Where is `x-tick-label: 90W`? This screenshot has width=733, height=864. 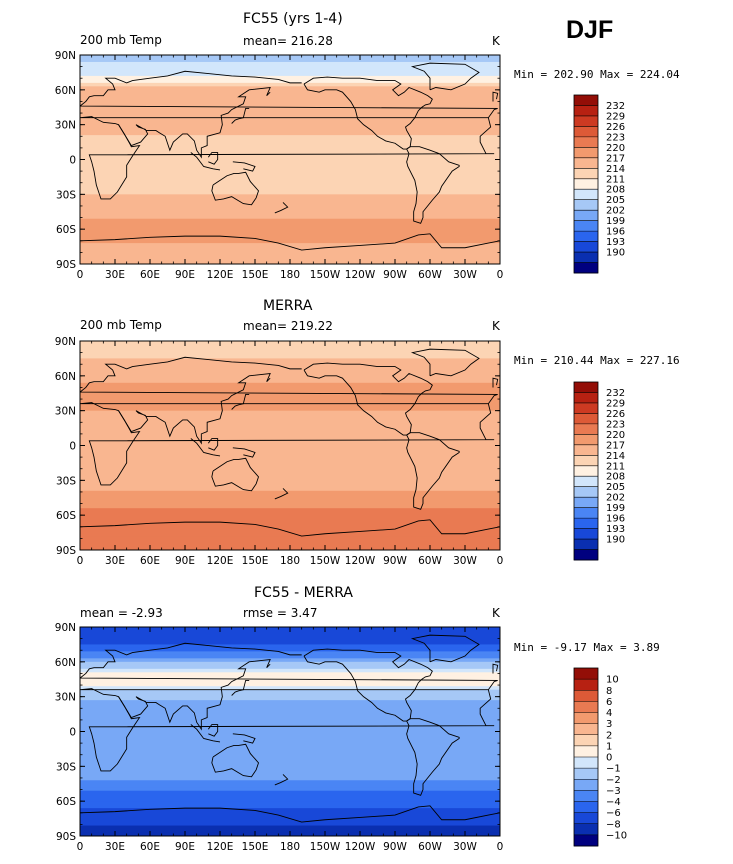
x-tick-label: 90W is located at coordinates (395, 847).